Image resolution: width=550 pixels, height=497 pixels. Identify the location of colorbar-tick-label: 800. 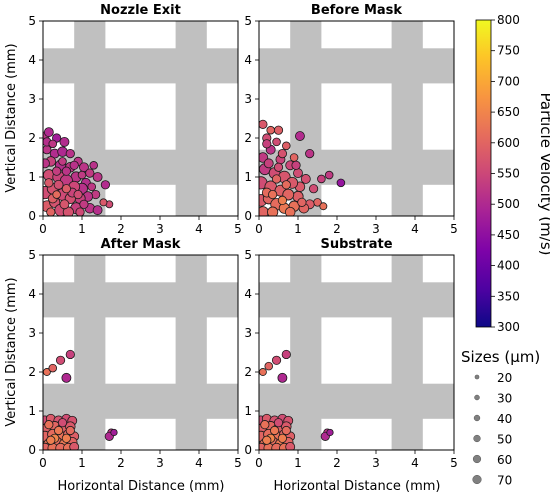
(508, 20).